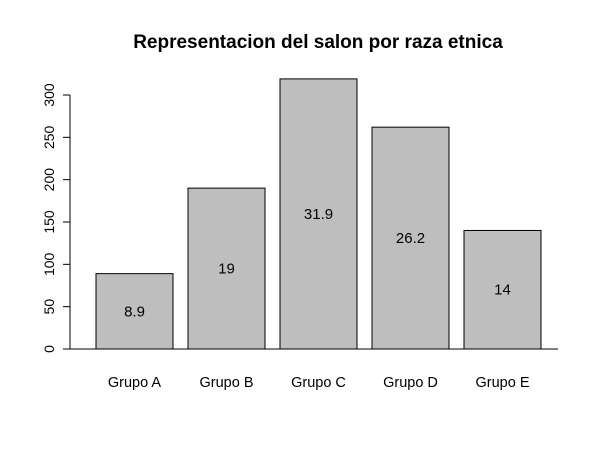 This screenshot has height=455, width=600. I want to click on y-tick-label: 100, so click(49, 264).